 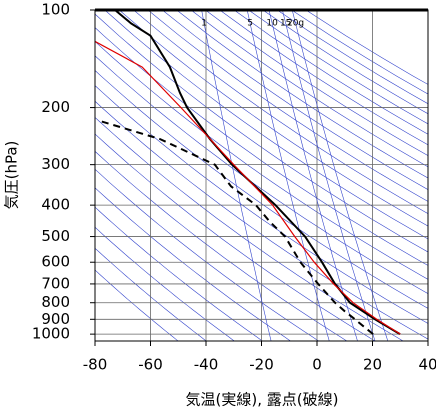 I want to click on mixing-ratio-label: 20g, so click(x=295, y=24).